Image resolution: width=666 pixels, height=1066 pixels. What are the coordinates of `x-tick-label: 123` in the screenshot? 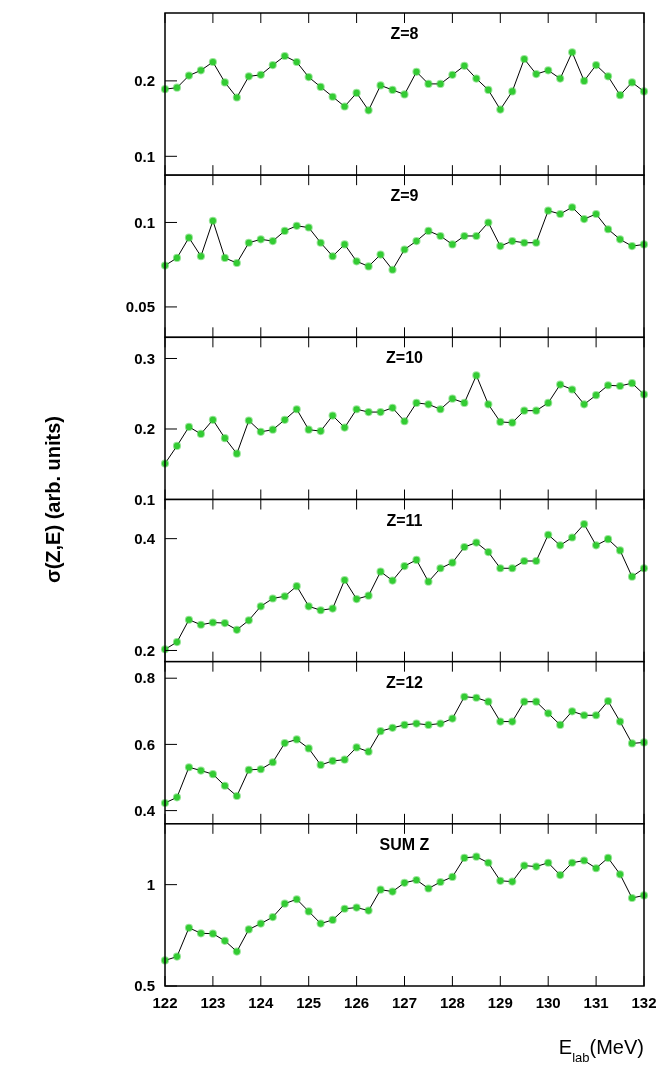 It's located at (213, 1002).